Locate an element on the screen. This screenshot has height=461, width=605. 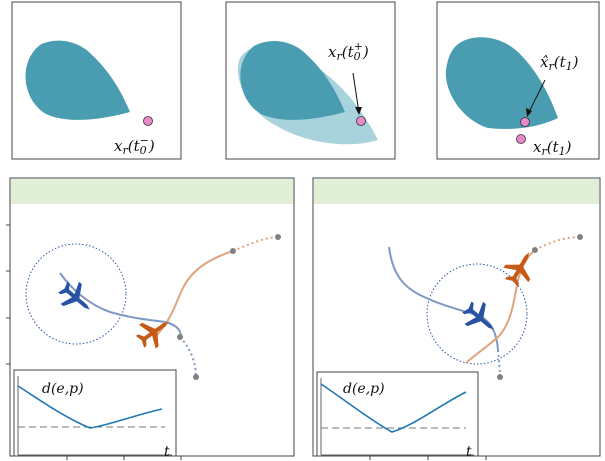
label-xr-t1: xr(t1) is located at coordinates (552, 148).